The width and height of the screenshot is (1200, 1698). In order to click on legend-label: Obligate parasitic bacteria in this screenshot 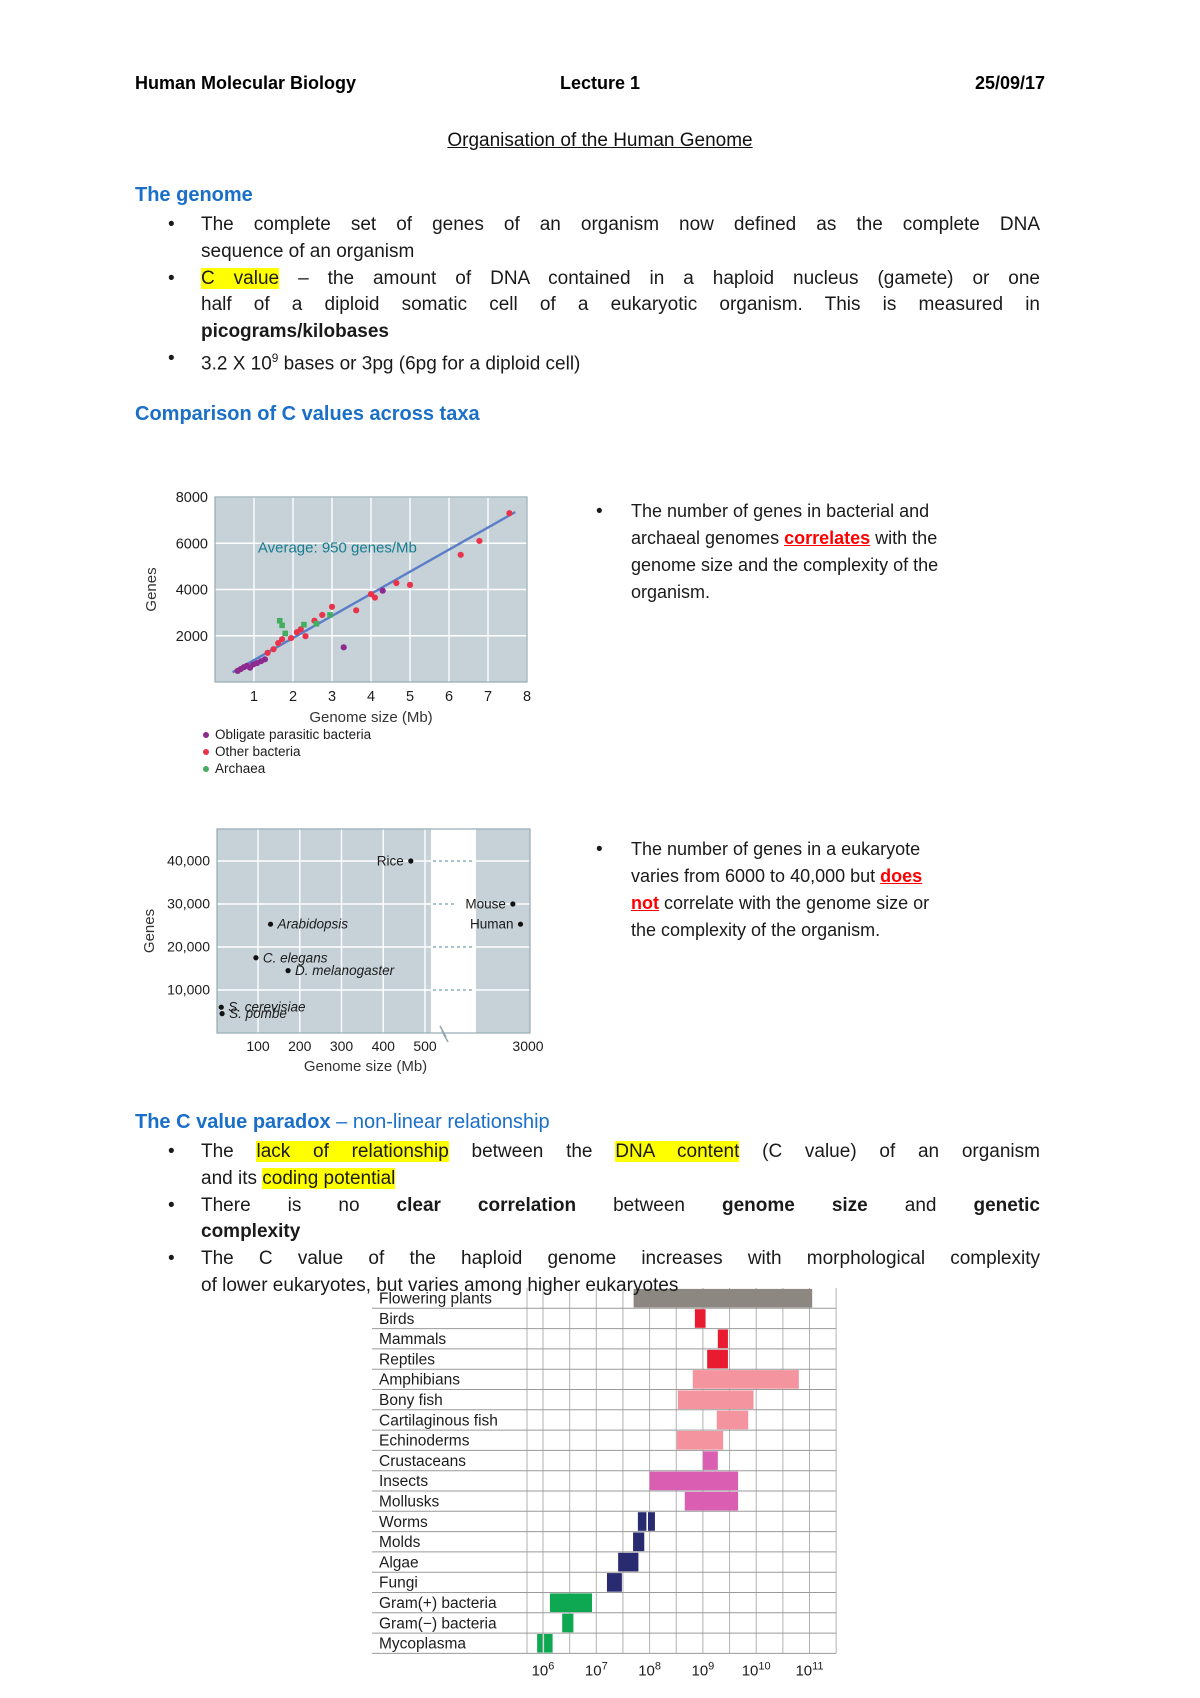, I will do `click(293, 734)`.